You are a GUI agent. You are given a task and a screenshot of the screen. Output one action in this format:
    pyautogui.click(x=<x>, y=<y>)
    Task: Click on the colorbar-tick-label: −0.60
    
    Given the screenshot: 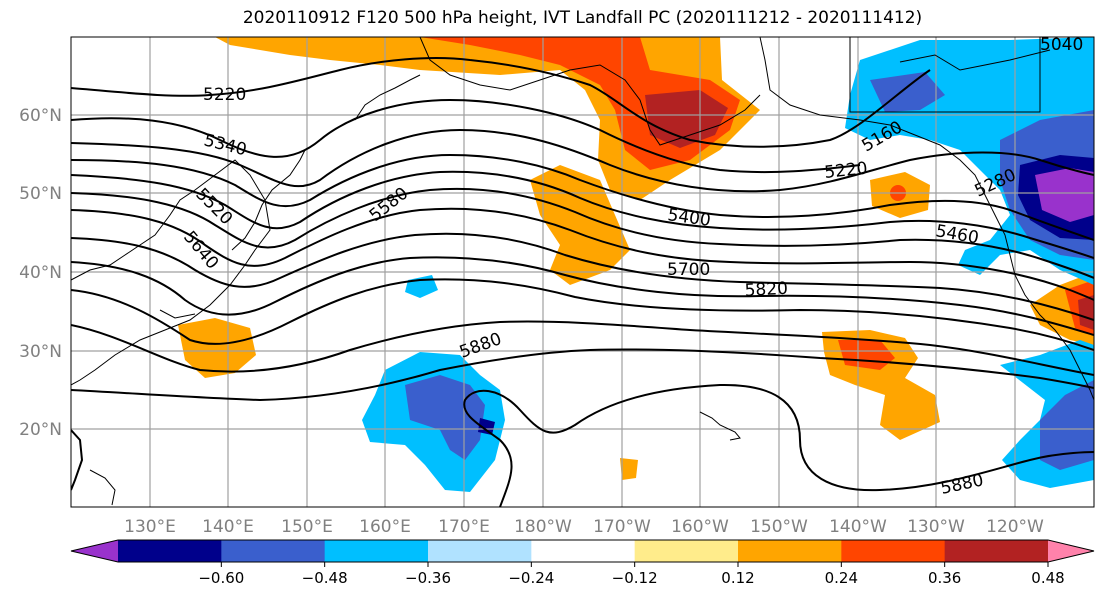 What is the action you would take?
    pyautogui.click(x=221, y=578)
    